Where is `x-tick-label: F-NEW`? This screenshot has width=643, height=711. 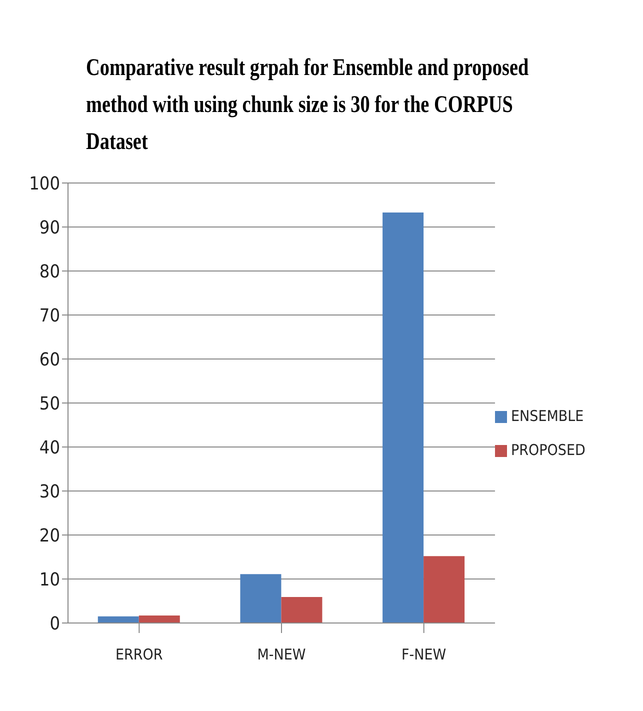 x-tick-label: F-NEW is located at coordinates (424, 655).